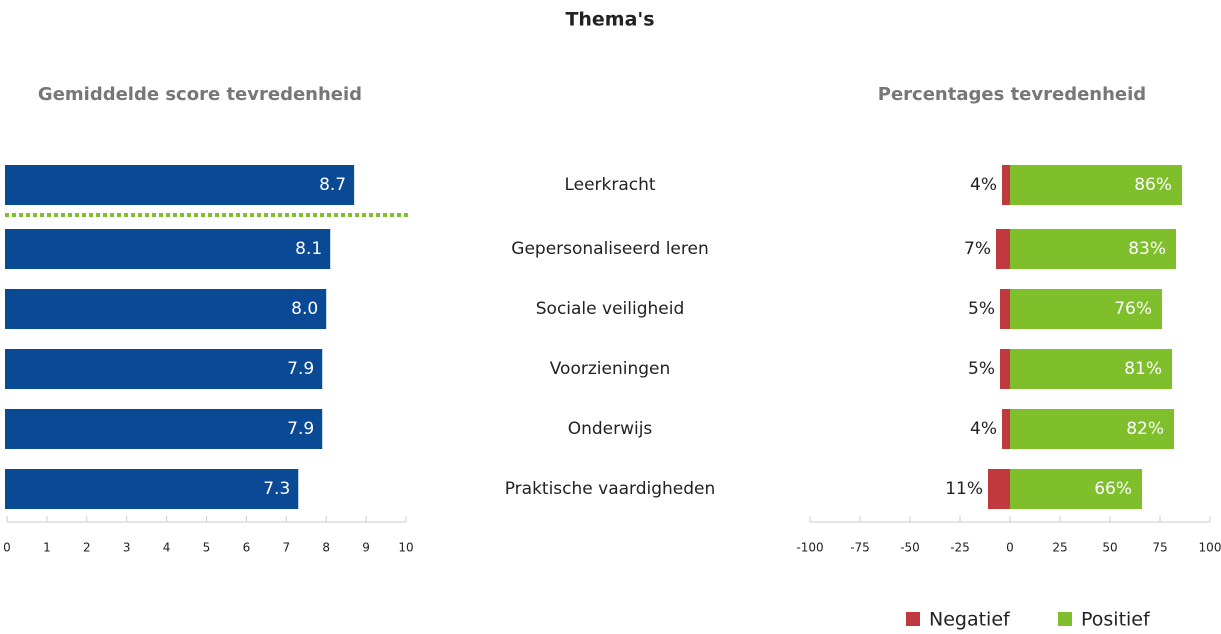 Image resolution: width=1221 pixels, height=634 pixels. I want to click on x-tick-label: 50, so click(1109, 548).